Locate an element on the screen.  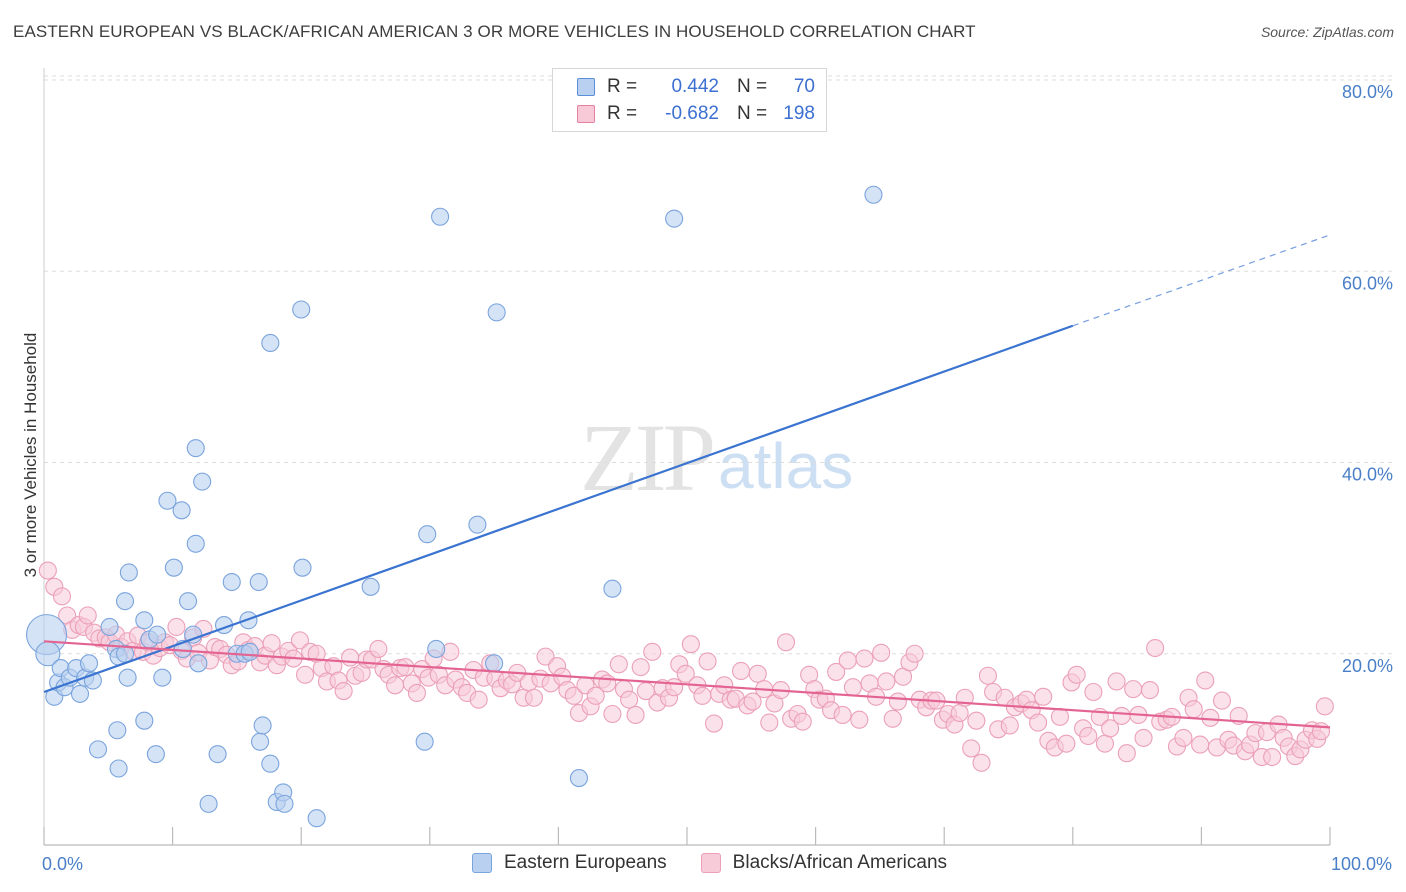
legend-n-label: N = is located at coordinates (752, 113).